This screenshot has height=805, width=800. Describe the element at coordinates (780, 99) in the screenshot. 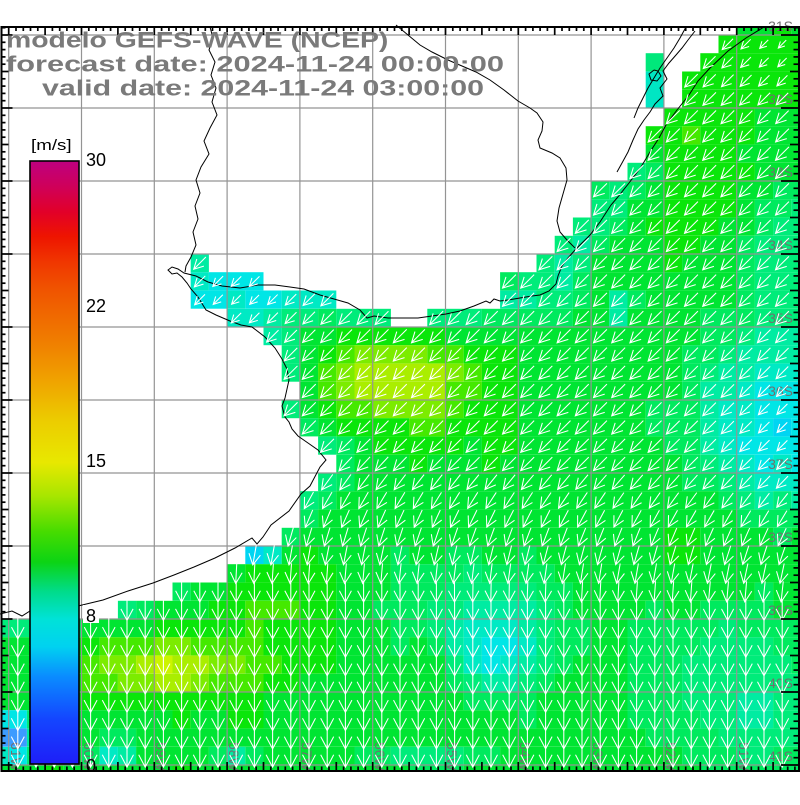

I see `svg-text: 32S` at that location.